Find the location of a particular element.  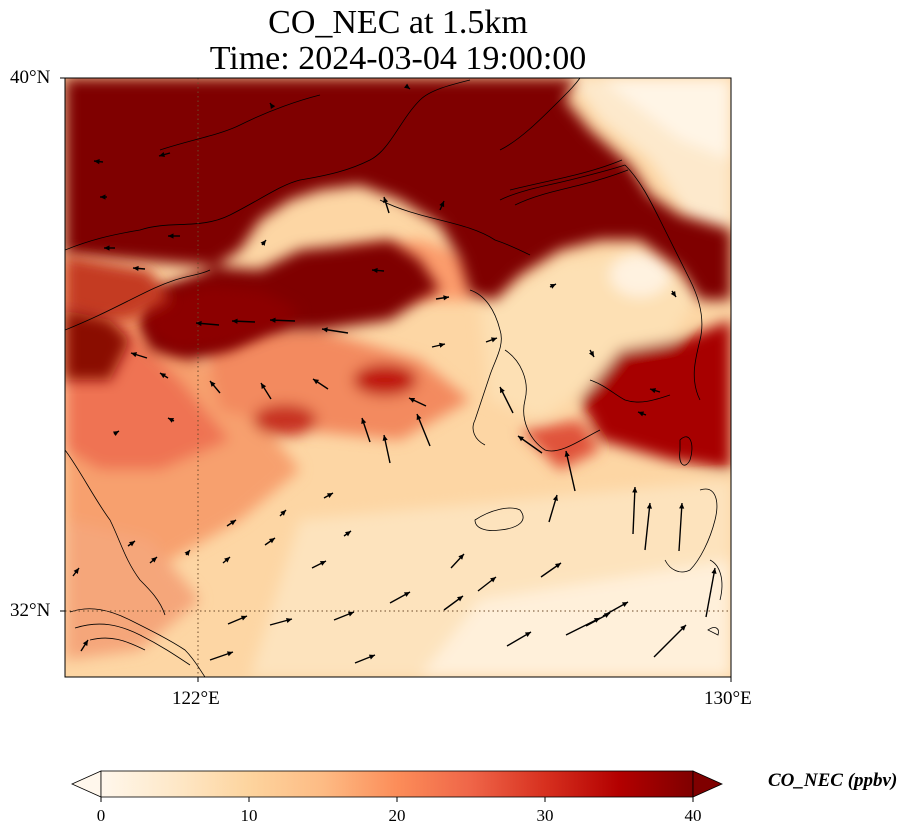

lat-label-40n: 40°N is located at coordinates (30, 77).